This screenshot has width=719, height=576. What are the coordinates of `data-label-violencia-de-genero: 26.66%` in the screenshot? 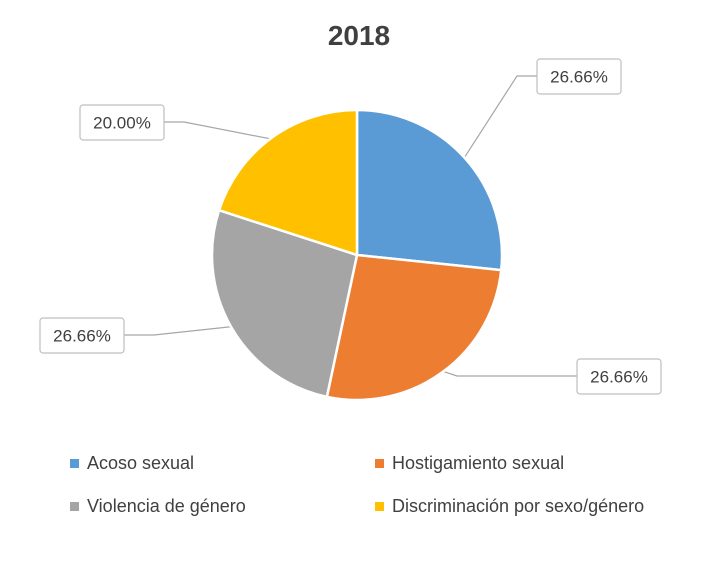 It's located at (82, 335).